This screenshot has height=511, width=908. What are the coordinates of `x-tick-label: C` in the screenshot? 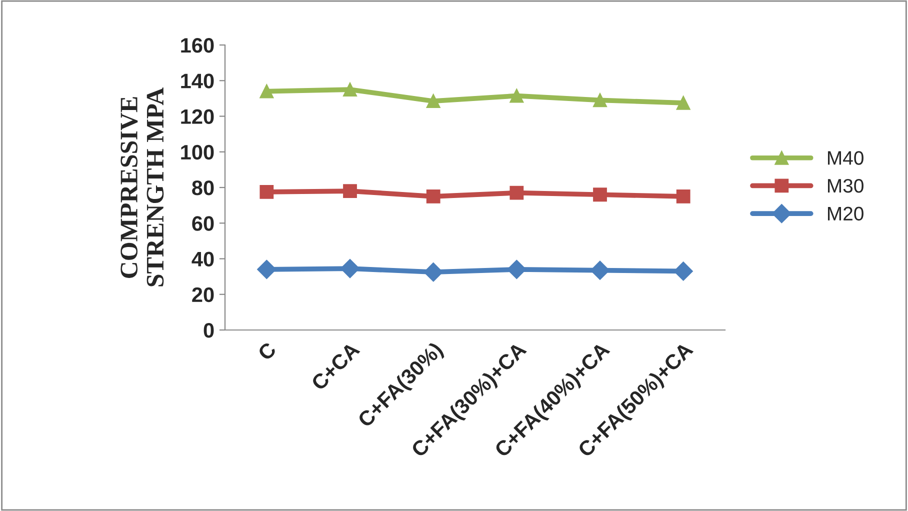 It's located at (267, 351).